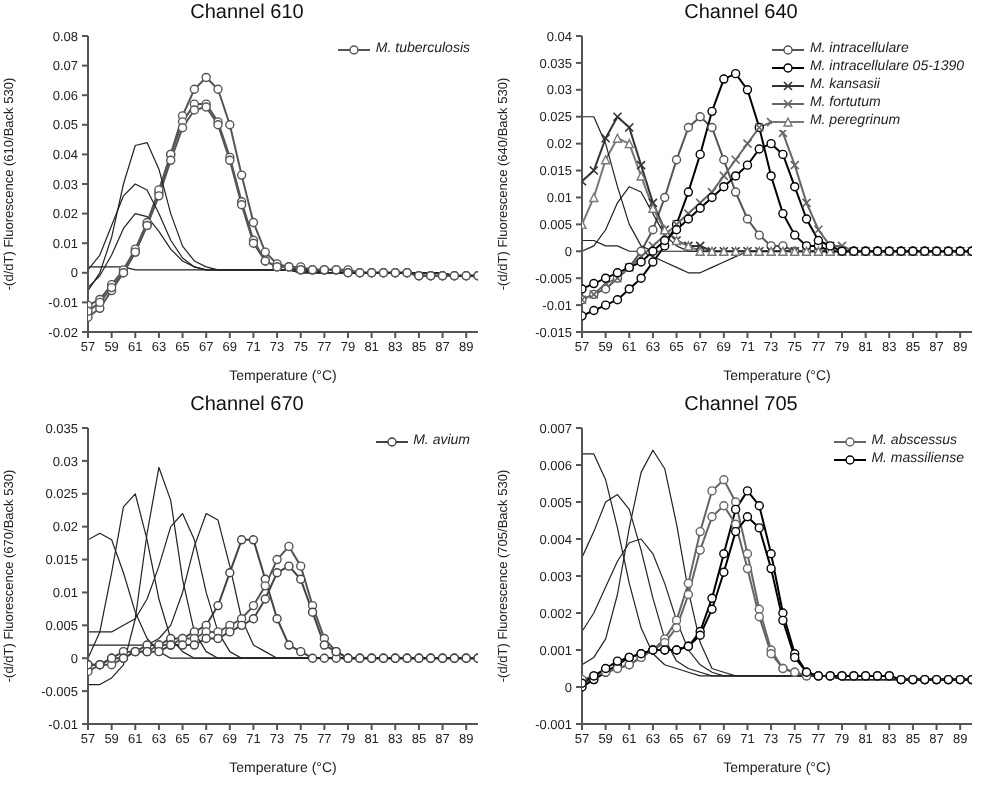 Image resolution: width=990 pixels, height=792 pixels. What do you see at coordinates (247, 406) in the screenshot?
I see `chart-title: Channel 670` at bounding box center [247, 406].